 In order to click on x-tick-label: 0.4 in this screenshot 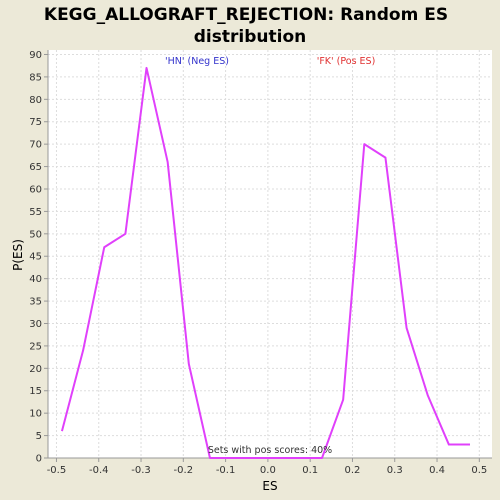, I will do `click(437, 470)`.